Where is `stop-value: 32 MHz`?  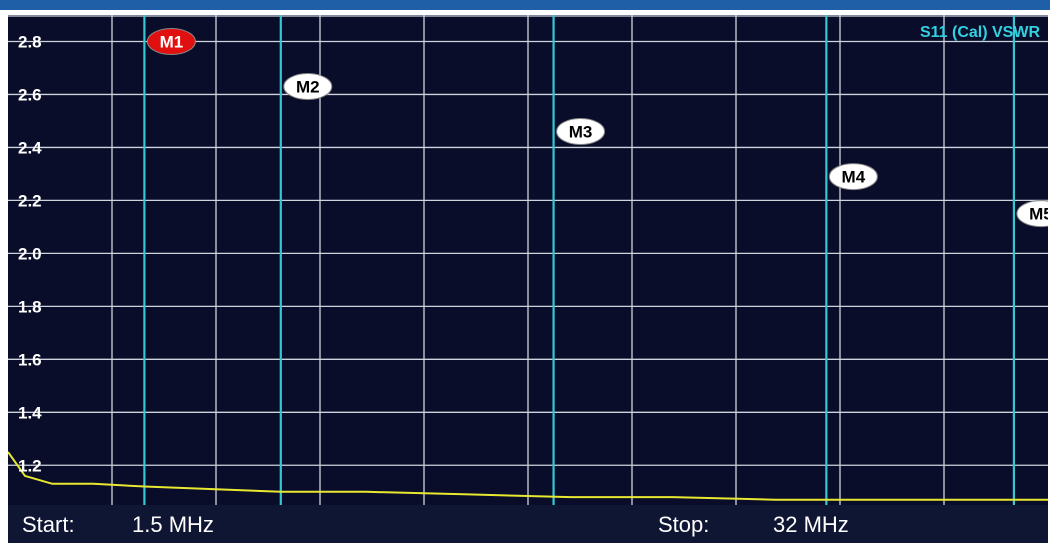
stop-value: 32 MHz is located at coordinates (811, 524).